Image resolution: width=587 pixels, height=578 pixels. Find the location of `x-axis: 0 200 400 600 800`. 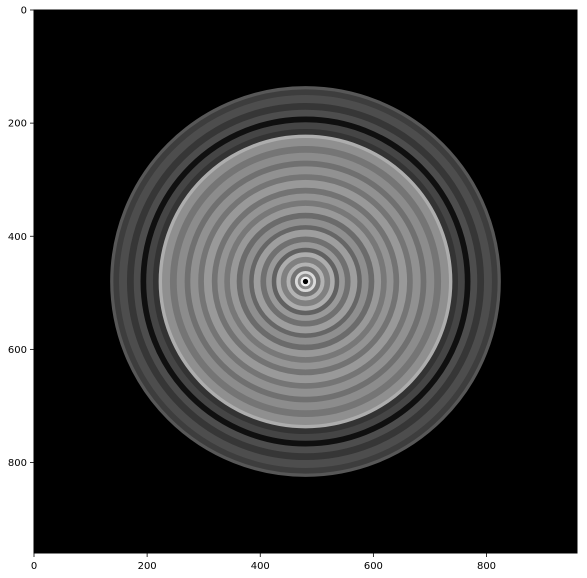

x-axis: 0 200 400 600 800 is located at coordinates (263, 562).